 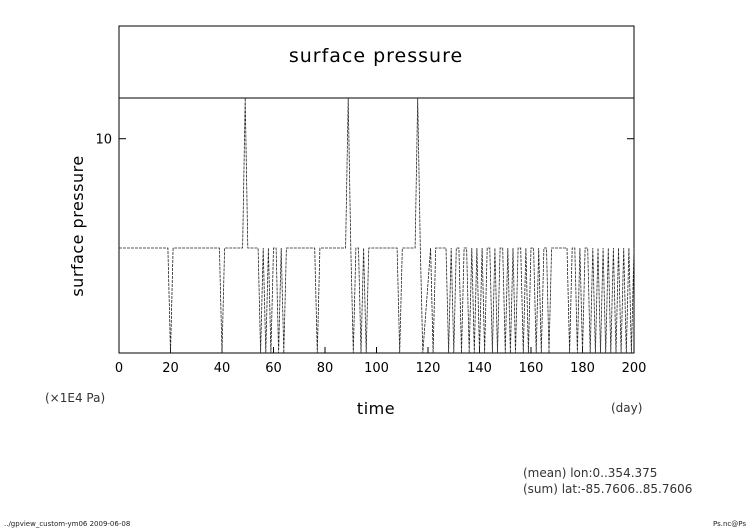 What do you see at coordinates (170, 368) in the screenshot?
I see `x-tick-label: 20` at bounding box center [170, 368].